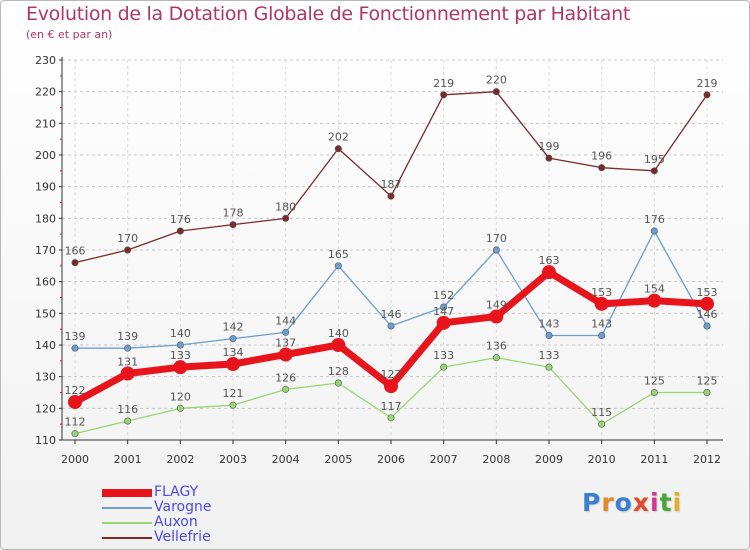  I want to click on logo-letter: o, so click(623, 502).